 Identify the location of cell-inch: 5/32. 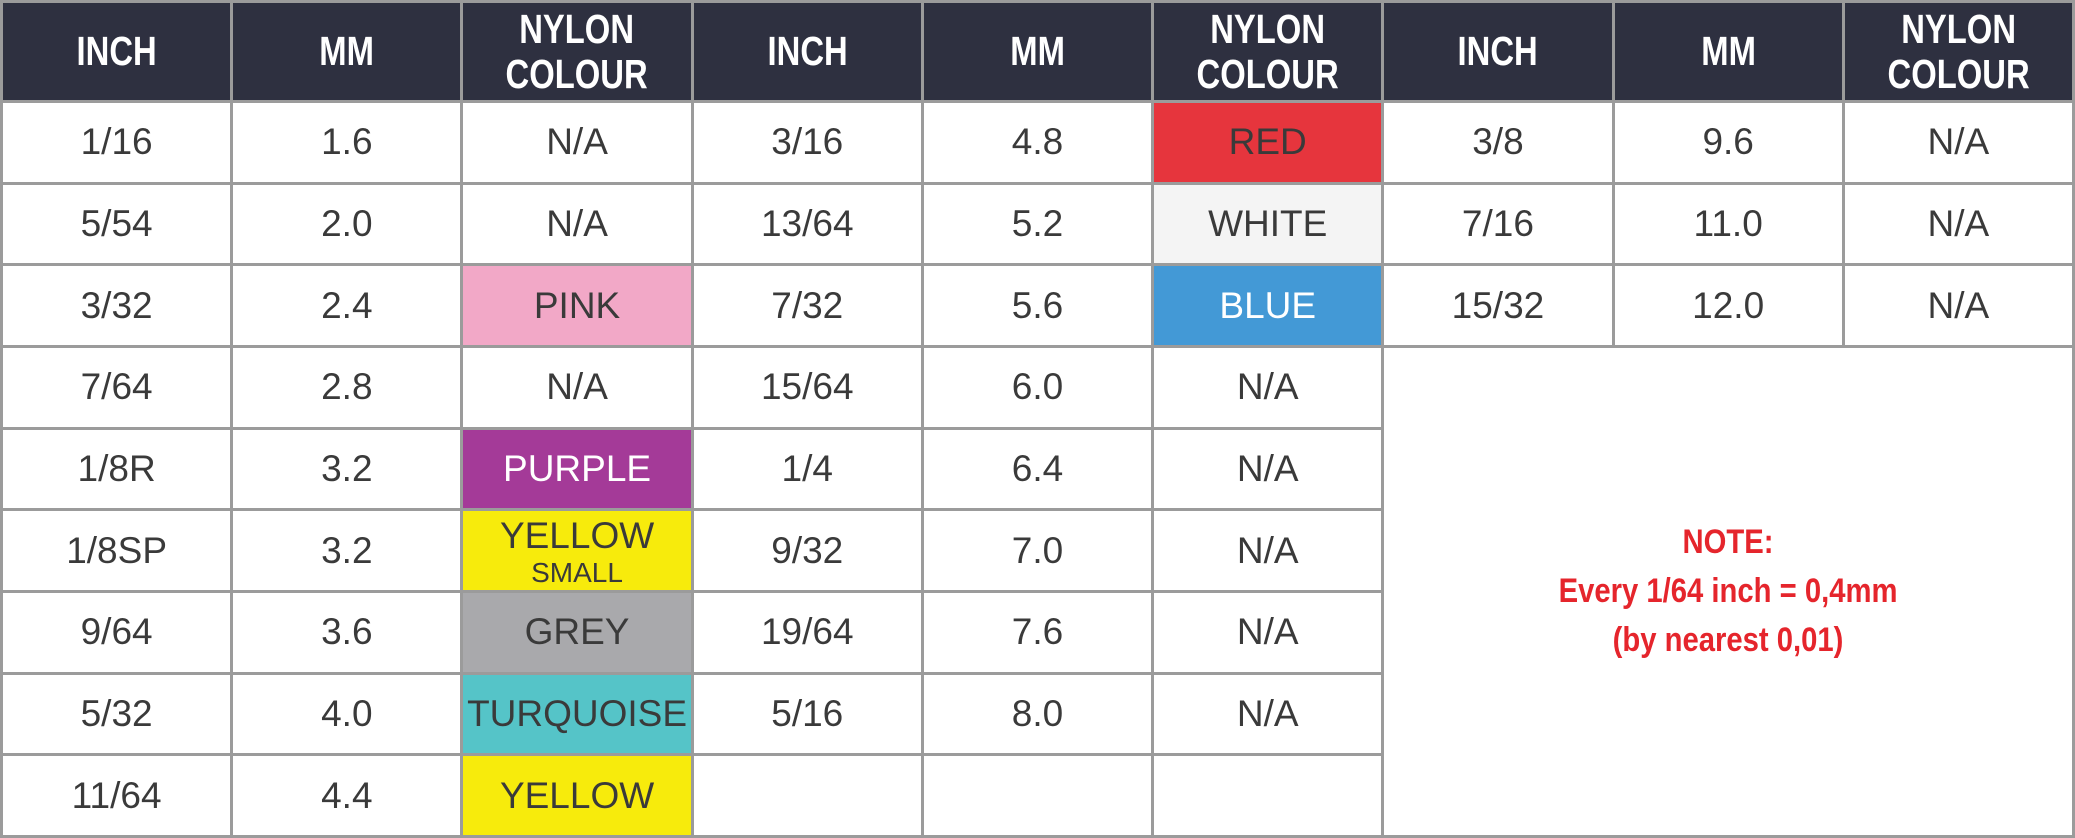
(117, 714).